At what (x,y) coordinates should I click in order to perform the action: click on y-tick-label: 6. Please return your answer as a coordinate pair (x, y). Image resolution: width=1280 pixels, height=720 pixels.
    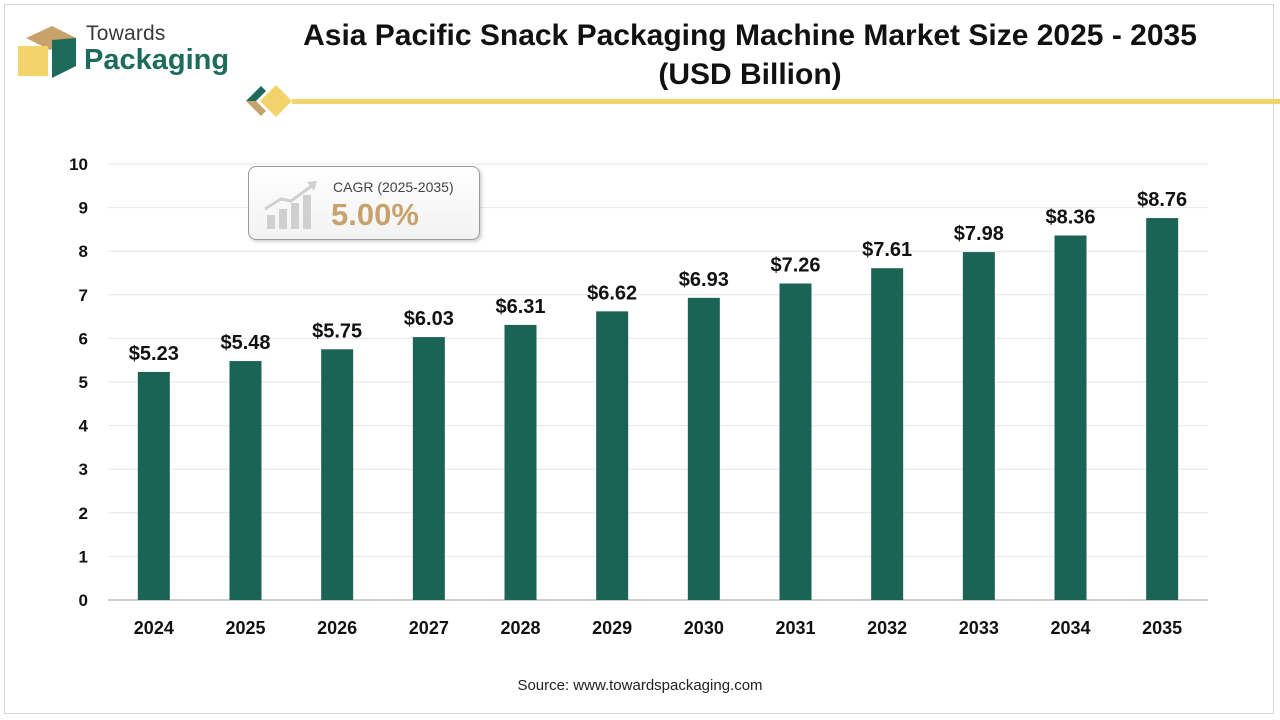
    Looking at the image, I should click on (83, 338).